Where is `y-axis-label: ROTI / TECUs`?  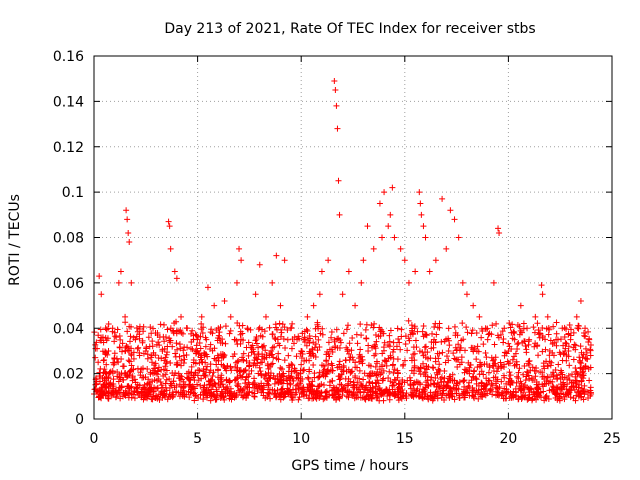 y-axis-label: ROTI / TECUs is located at coordinates (15, 240).